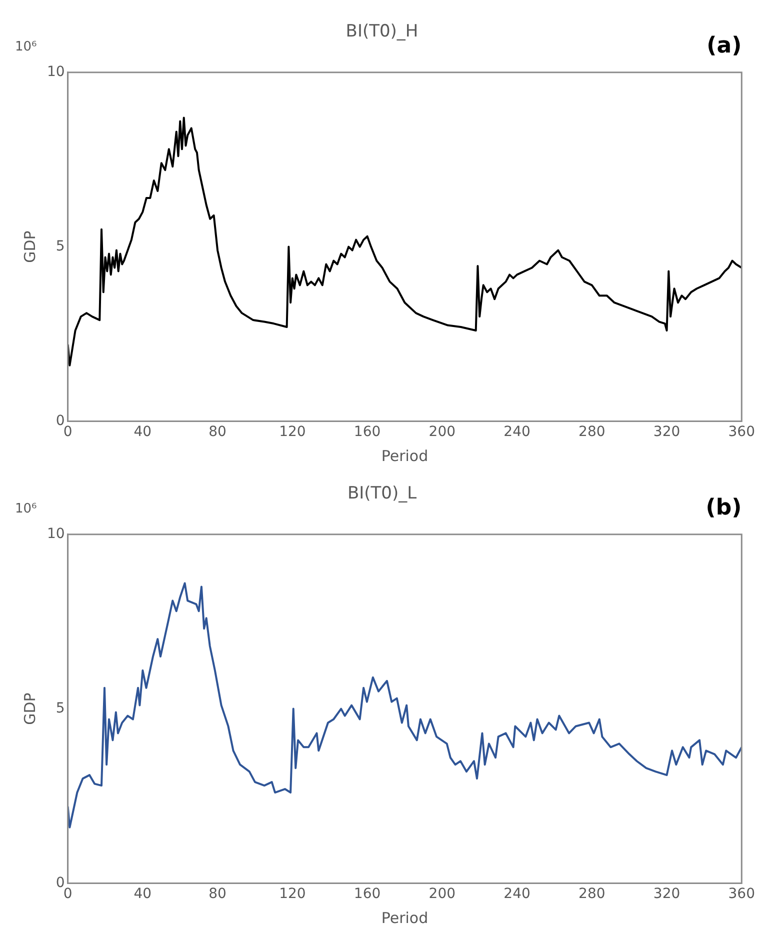  What do you see at coordinates (382, 32) in the screenshot?
I see `chart-title: BI(T0)_H` at bounding box center [382, 32].